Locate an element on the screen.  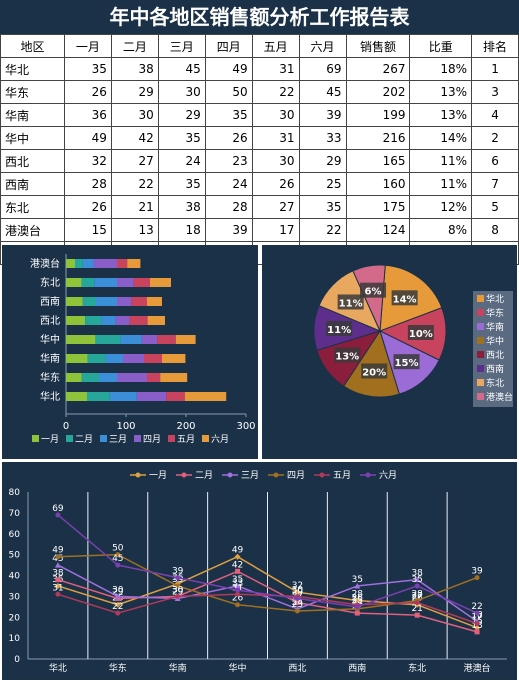
line-data-label: 69 is located at coordinates (58, 509).